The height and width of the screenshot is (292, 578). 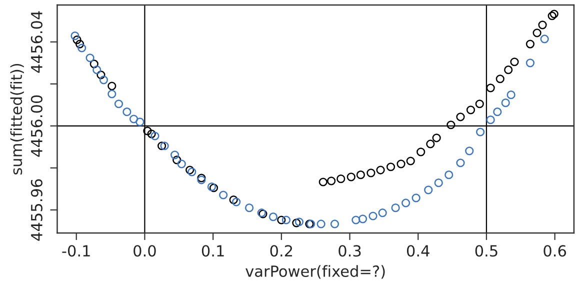 I want to click on x-tick-label: 0.3, so click(x=349, y=251).